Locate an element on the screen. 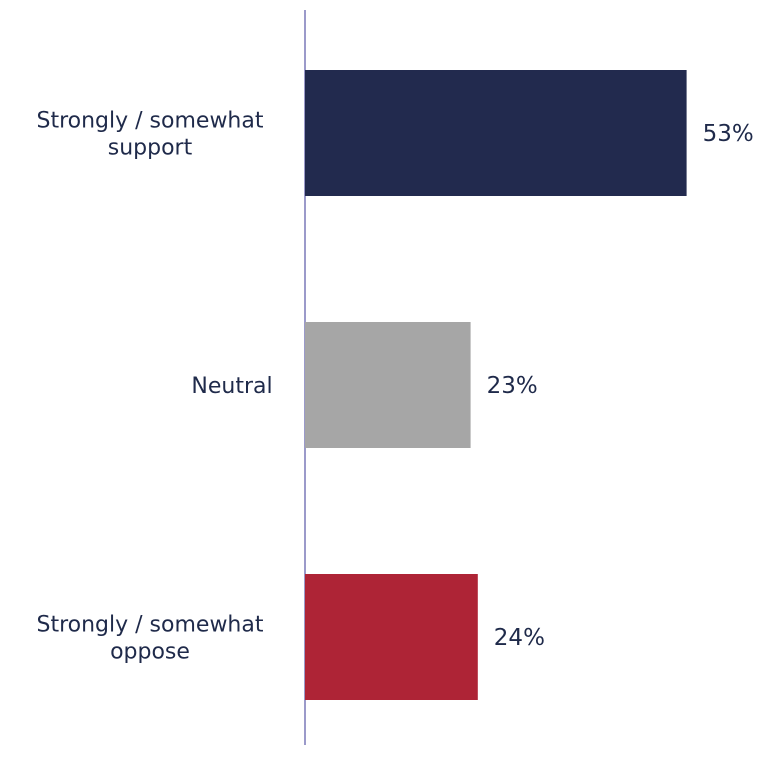 The height and width of the screenshot is (760, 757). value-label-1: 53% is located at coordinates (728, 134).